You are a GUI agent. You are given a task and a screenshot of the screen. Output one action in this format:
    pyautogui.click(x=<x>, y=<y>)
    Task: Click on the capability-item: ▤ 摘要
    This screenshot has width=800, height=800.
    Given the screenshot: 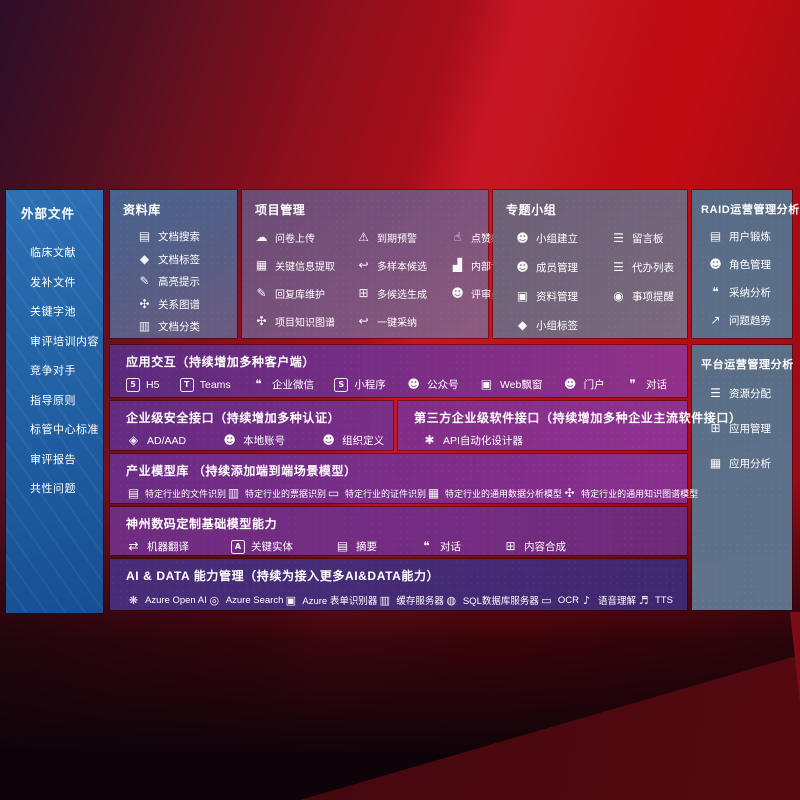 What is the action you would take?
    pyautogui.click(x=356, y=546)
    